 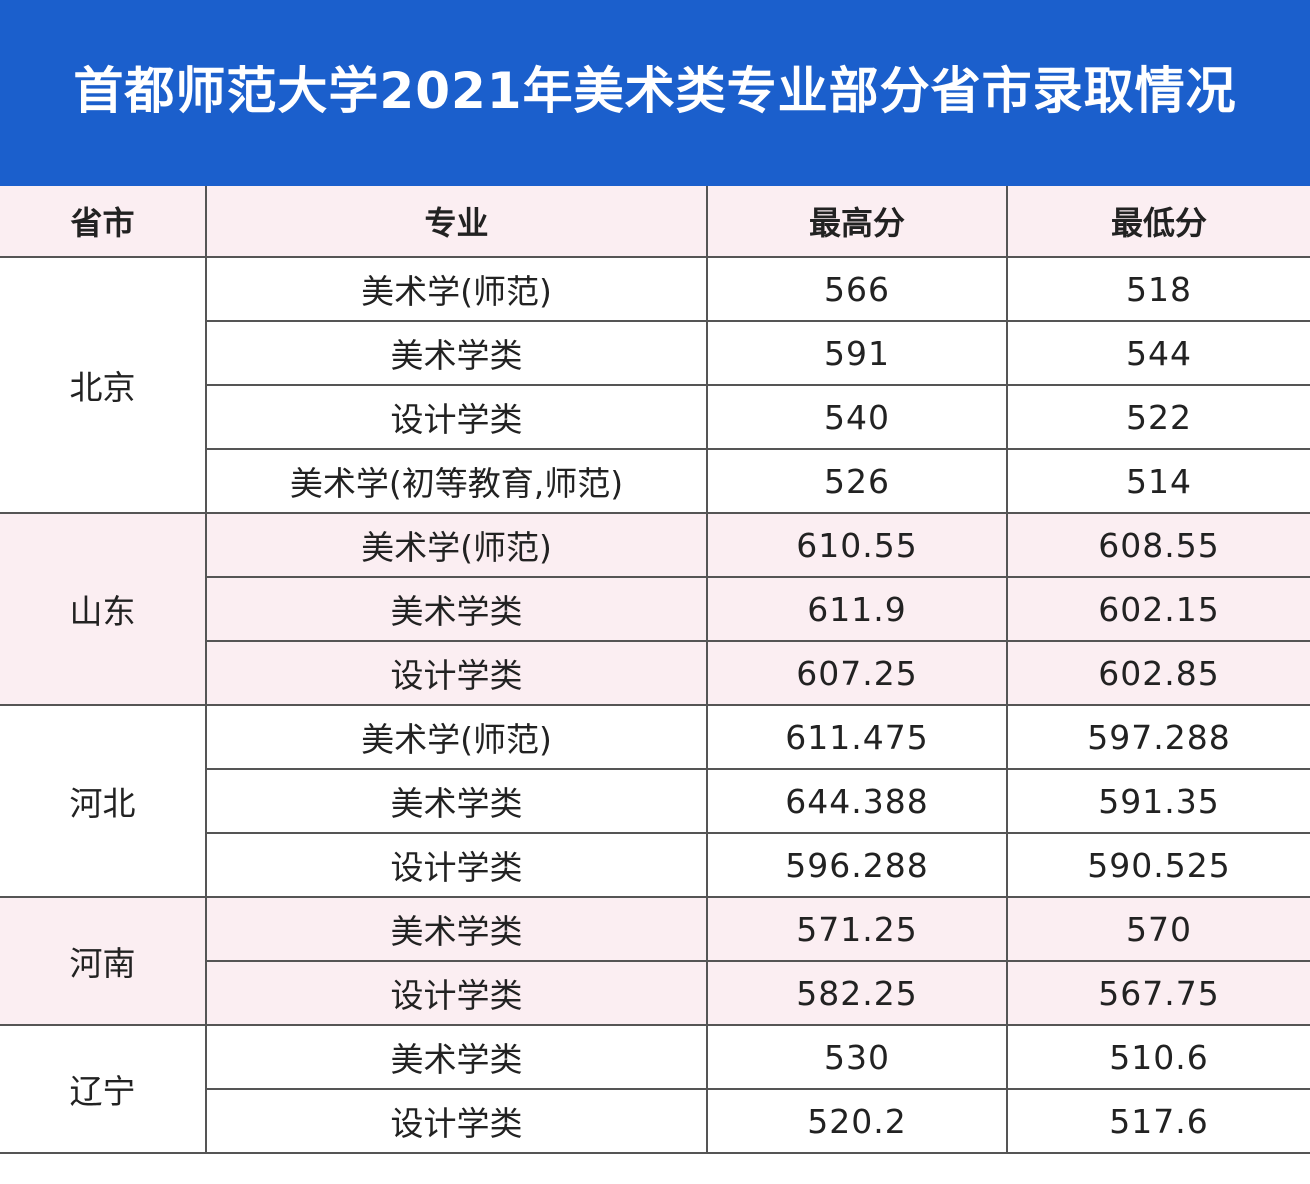 I want to click on max-score-cell: 607.25, so click(x=857, y=673).